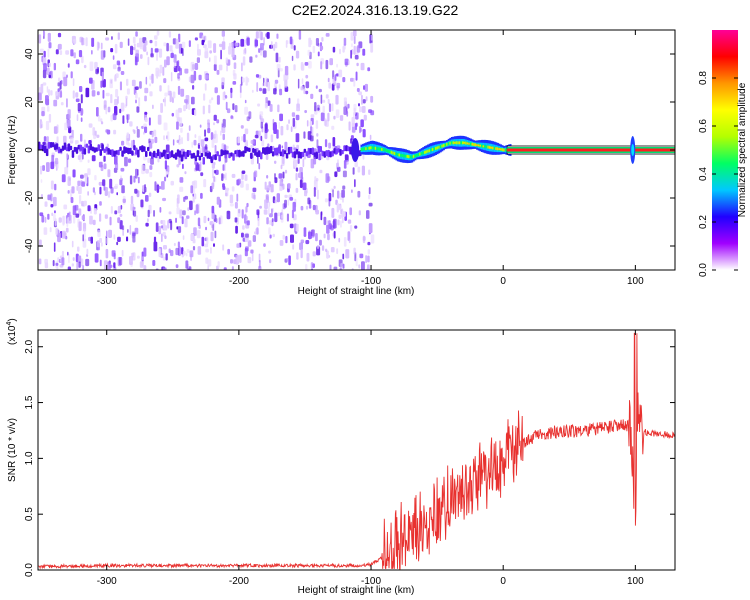 The height and width of the screenshot is (600, 750). What do you see at coordinates (29, 150) in the screenshot?
I see `y-tick-label: 0` at bounding box center [29, 150].